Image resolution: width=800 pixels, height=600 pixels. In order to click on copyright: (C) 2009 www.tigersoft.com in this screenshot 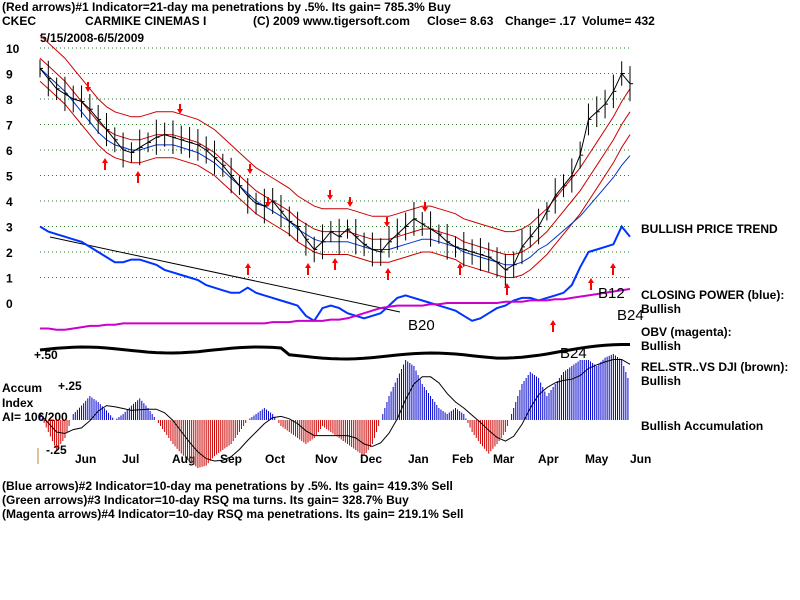, I will do `click(331, 21)`.